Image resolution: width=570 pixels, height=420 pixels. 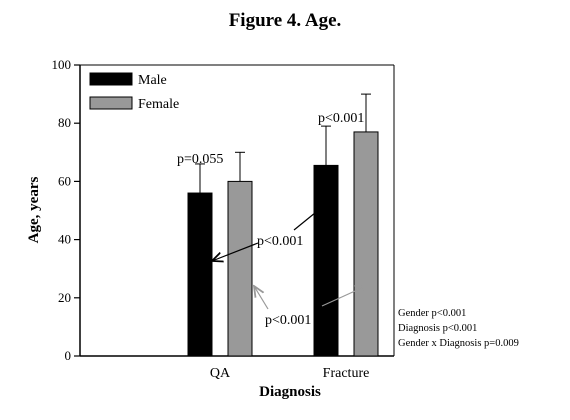 I want to click on male-comparison-arrow-right, so click(x=309, y=217).